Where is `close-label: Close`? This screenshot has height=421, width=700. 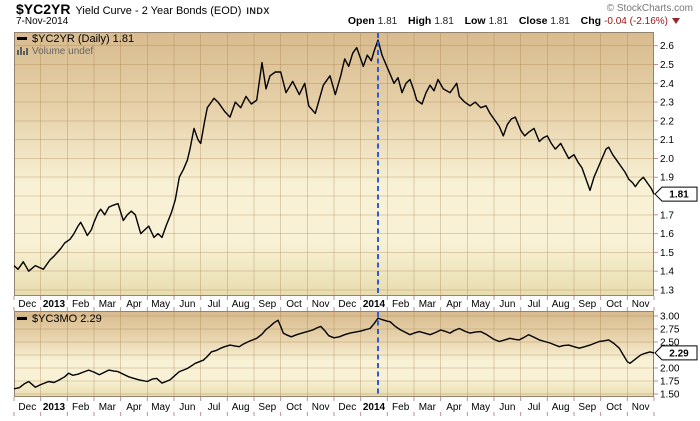
close-label: Close is located at coordinates (533, 21).